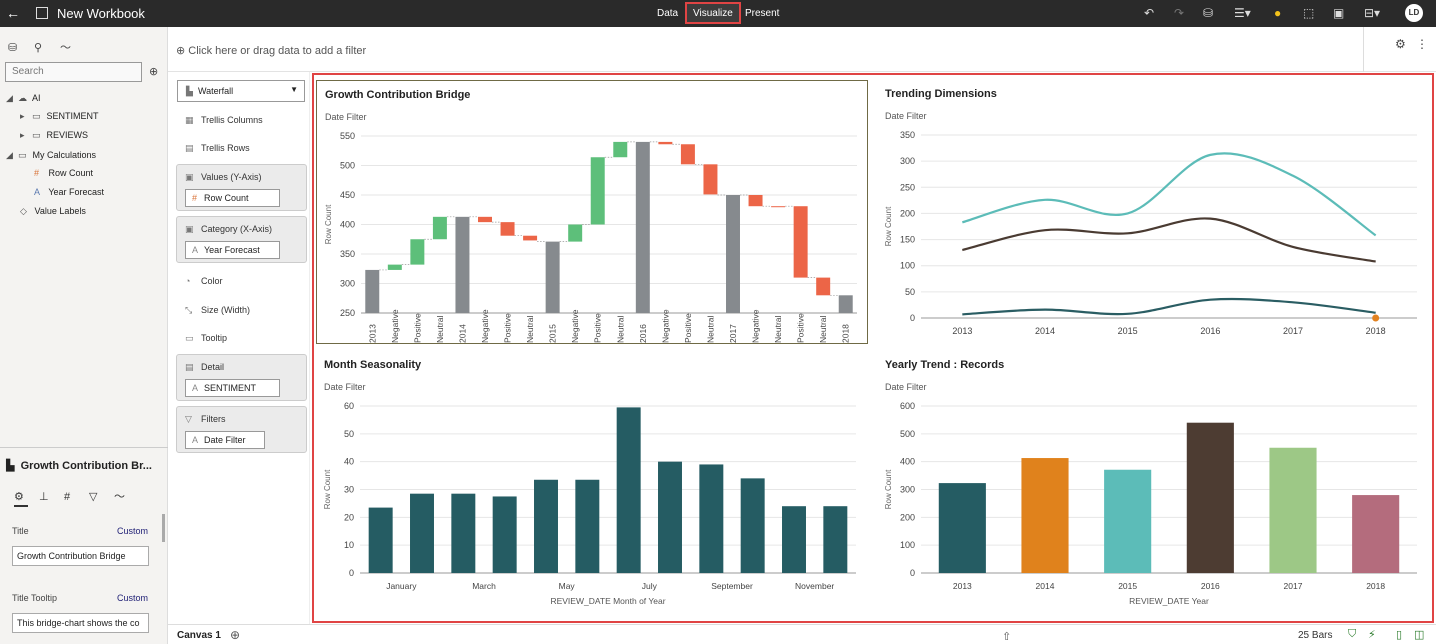  I want to click on filters-slot: ▽ Filters A Date Filter, so click(241, 429).